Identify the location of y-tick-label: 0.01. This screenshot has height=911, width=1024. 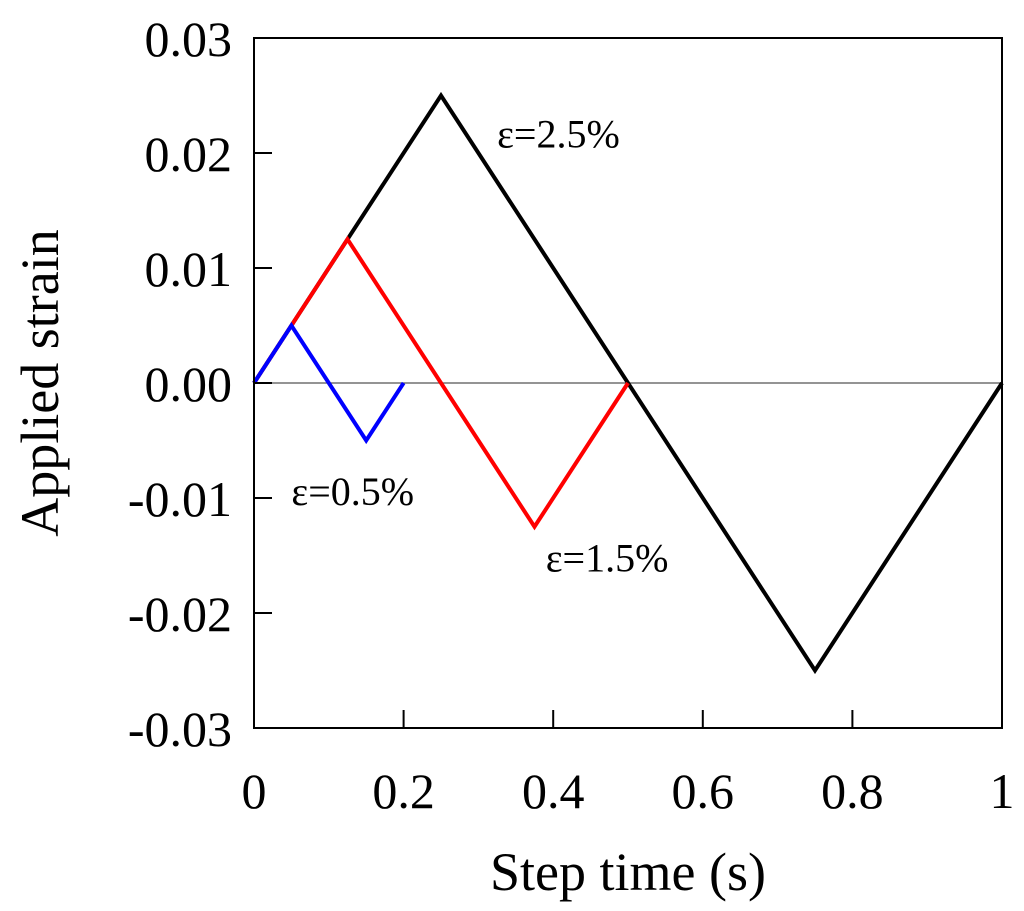
(189, 269).